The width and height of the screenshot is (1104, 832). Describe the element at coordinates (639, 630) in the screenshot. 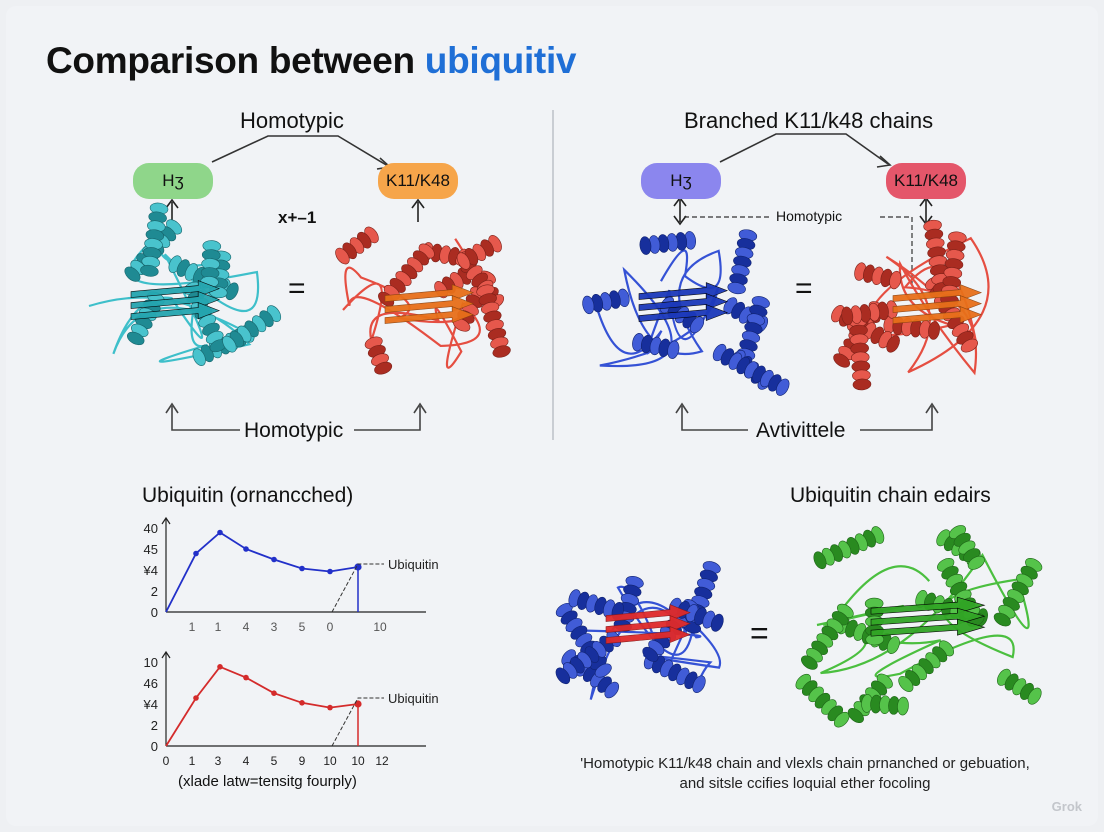

I see `protein-complex-icon` at that location.